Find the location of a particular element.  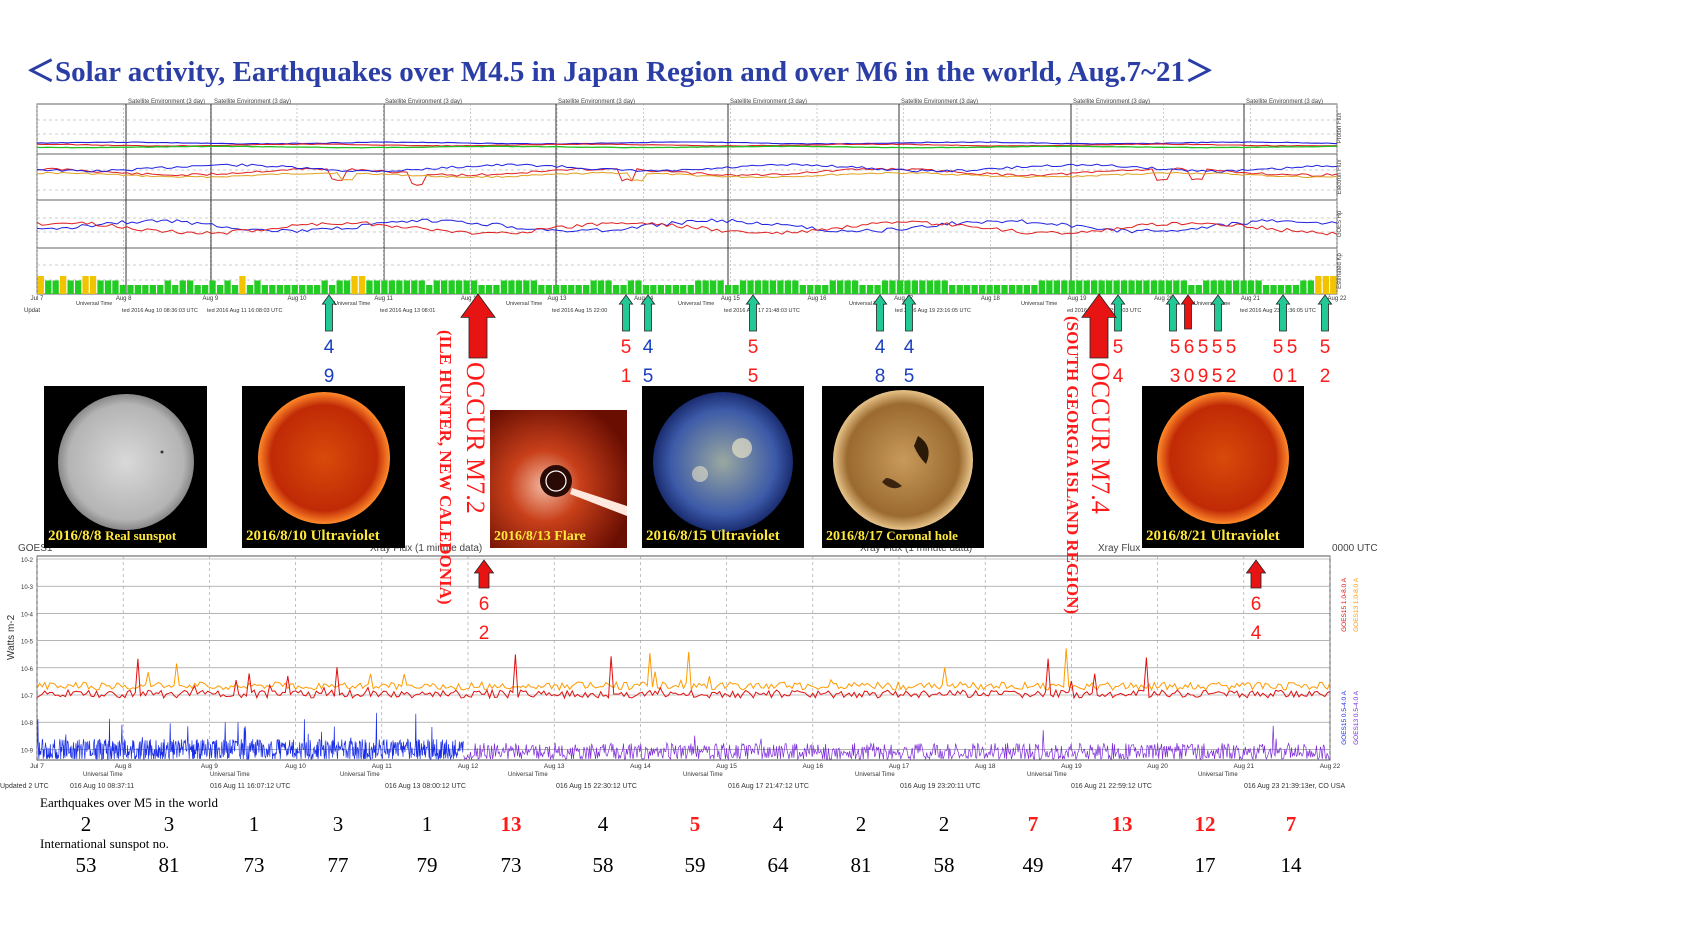

sunspot-number: 81 is located at coordinates (169, 865).